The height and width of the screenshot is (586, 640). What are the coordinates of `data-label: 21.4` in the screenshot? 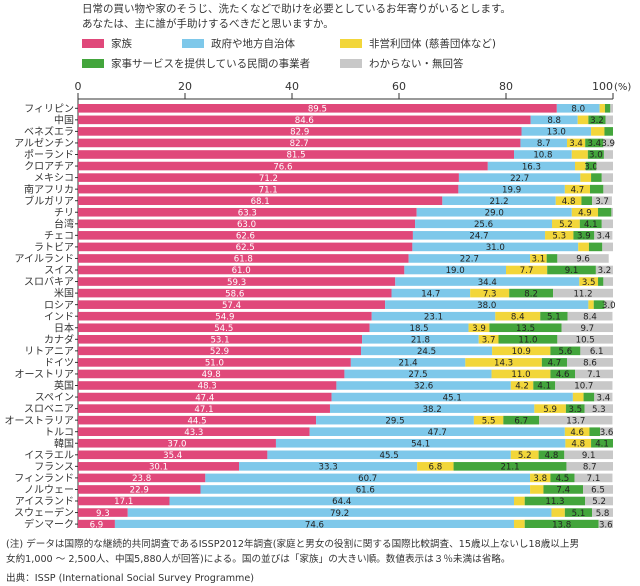 It's located at (408, 364).